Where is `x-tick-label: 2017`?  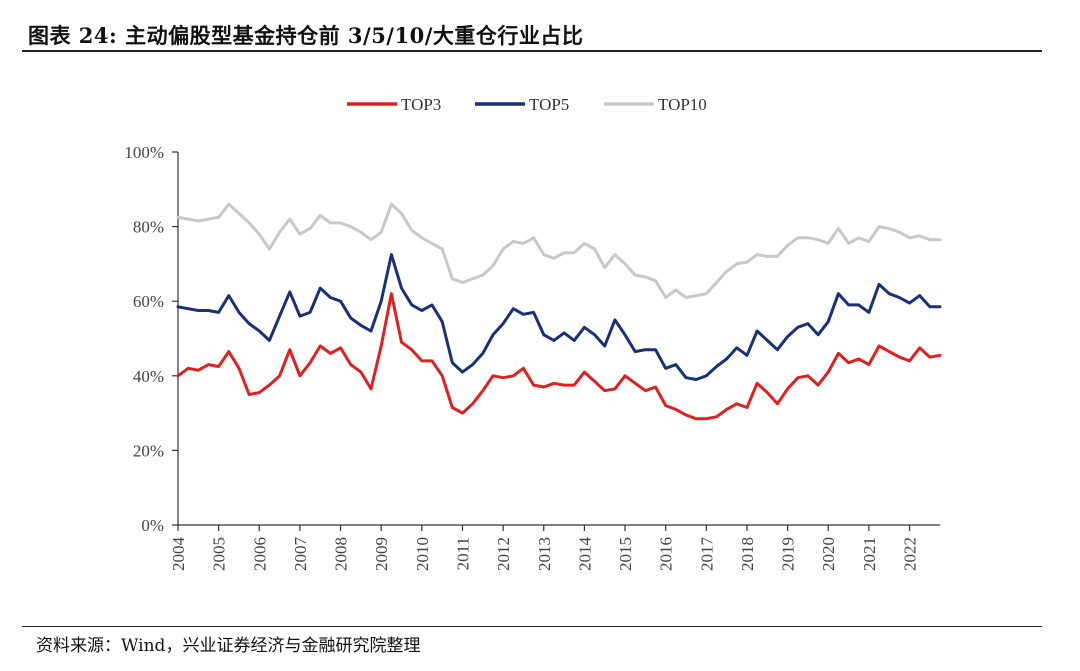 x-tick-label: 2017 is located at coordinates (706, 554).